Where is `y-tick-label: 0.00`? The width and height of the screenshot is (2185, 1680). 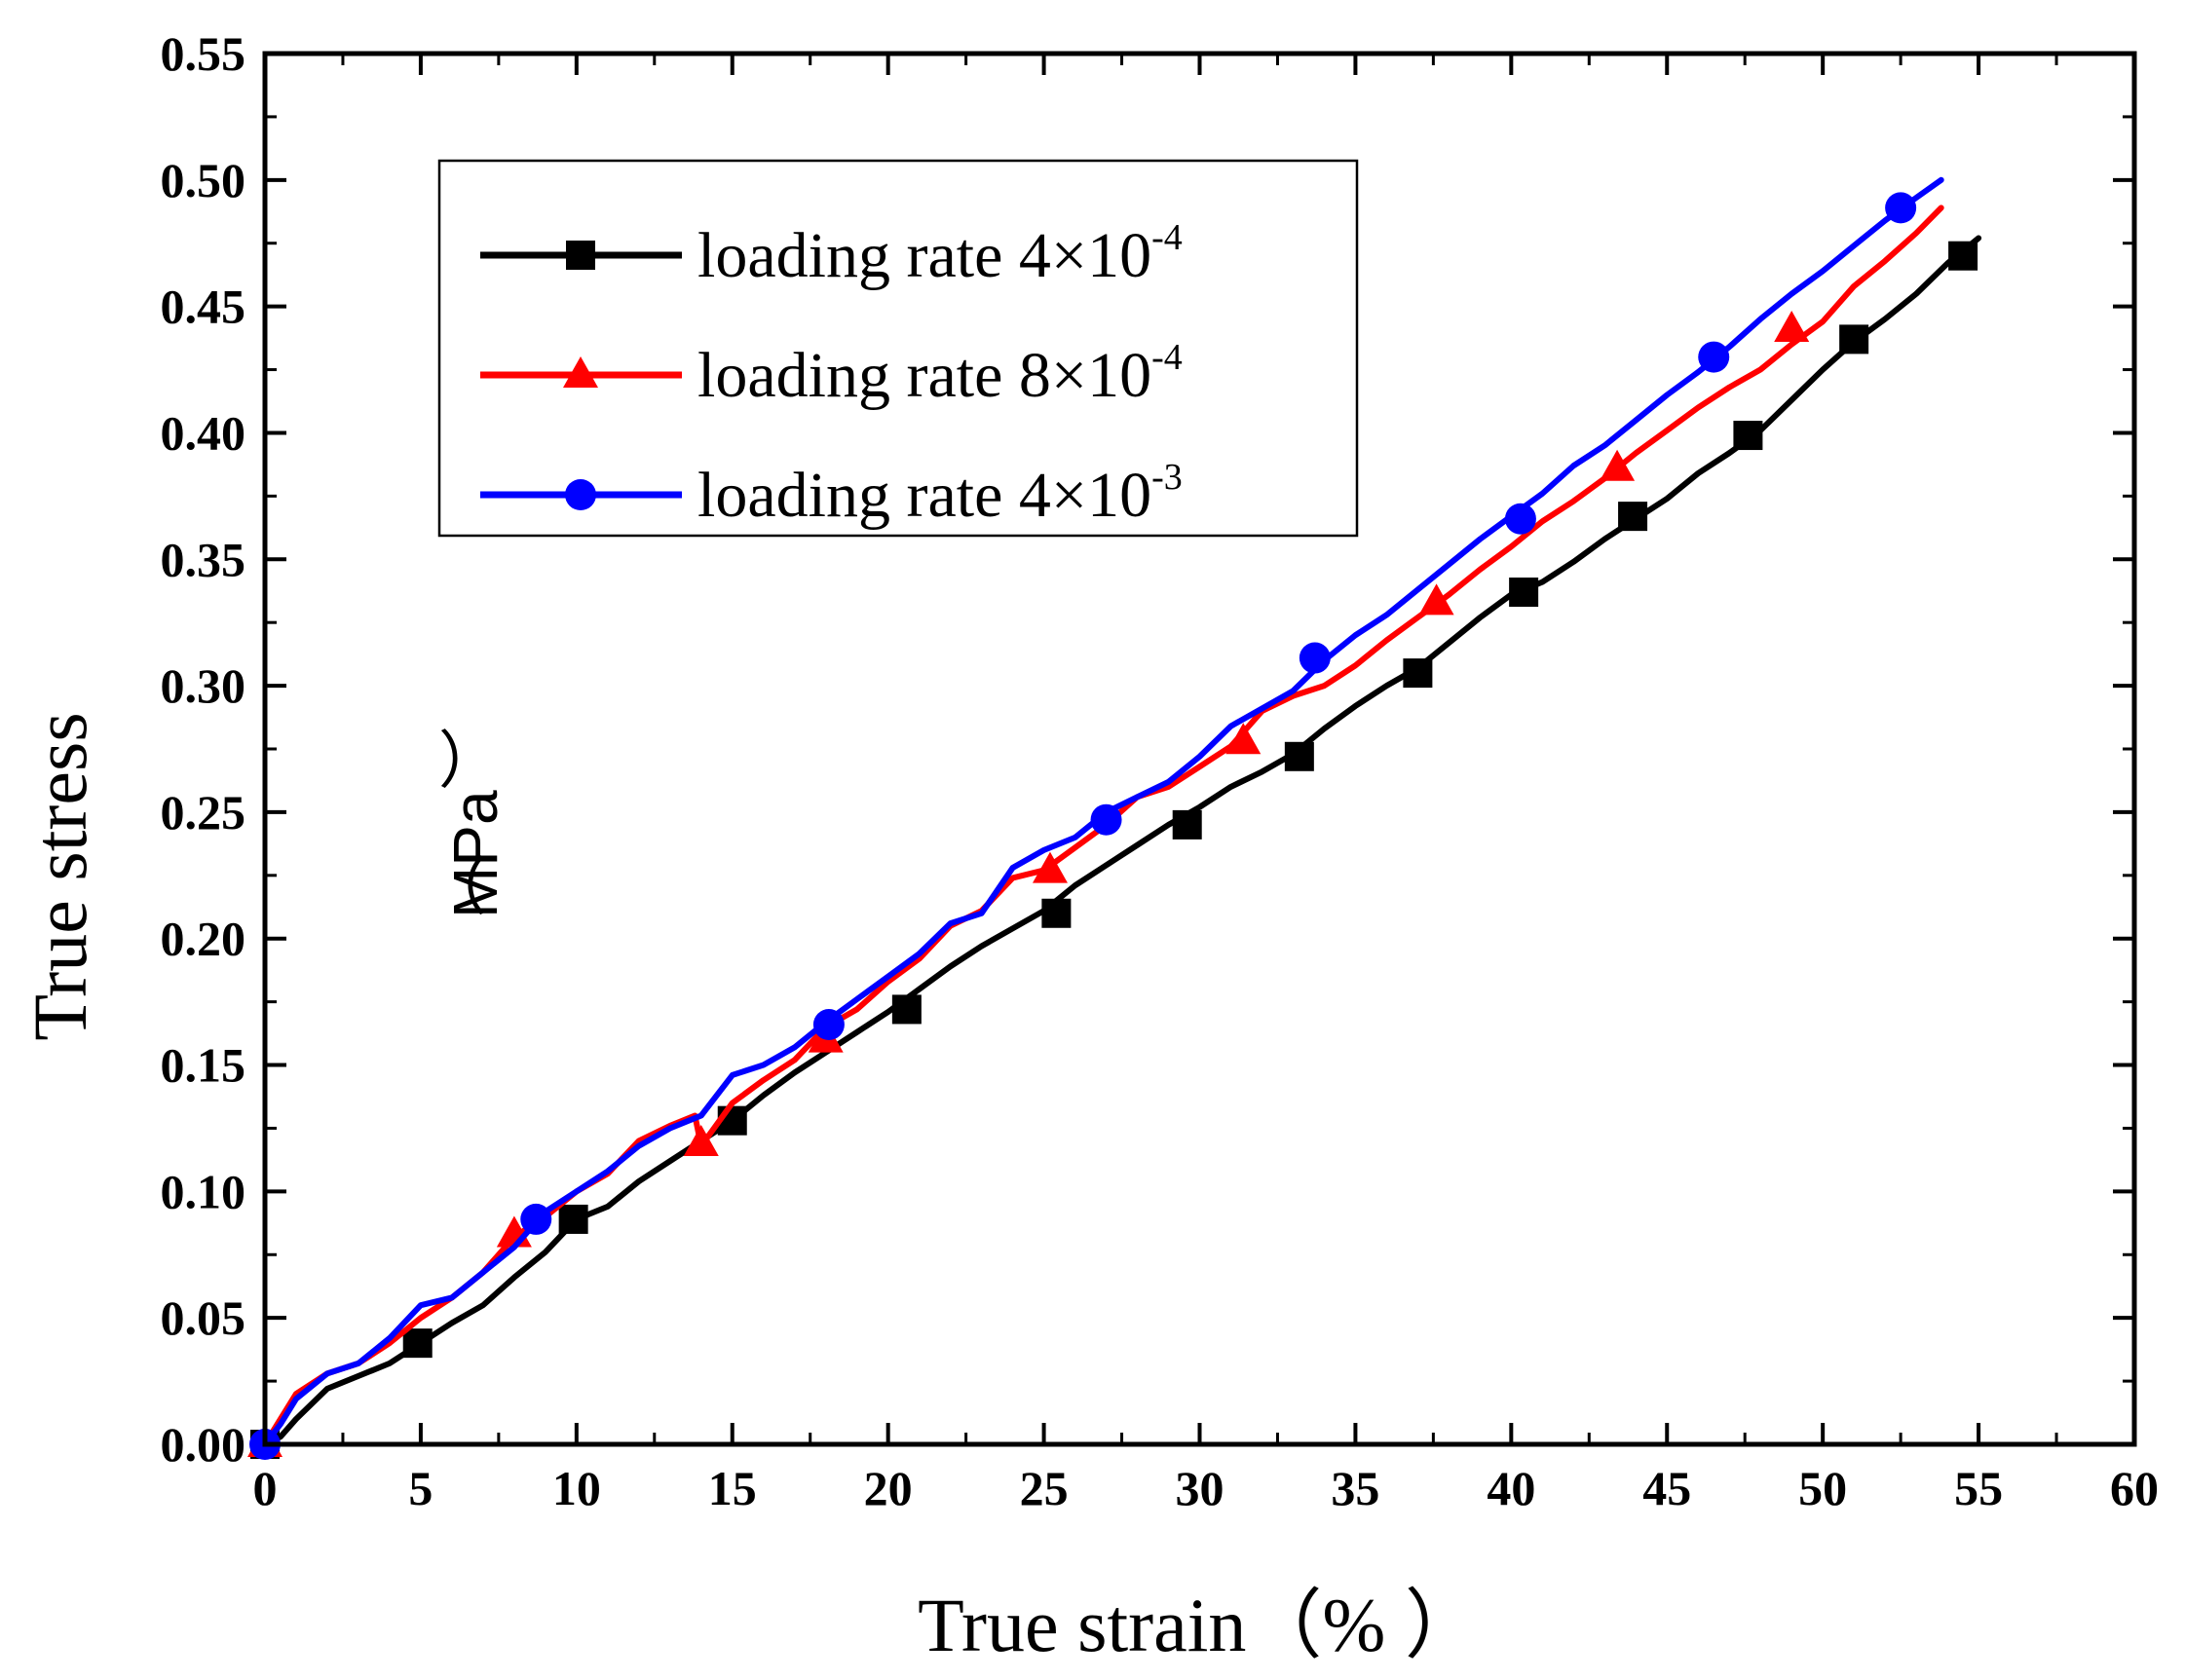 y-tick-label: 0.00 is located at coordinates (204, 1444).